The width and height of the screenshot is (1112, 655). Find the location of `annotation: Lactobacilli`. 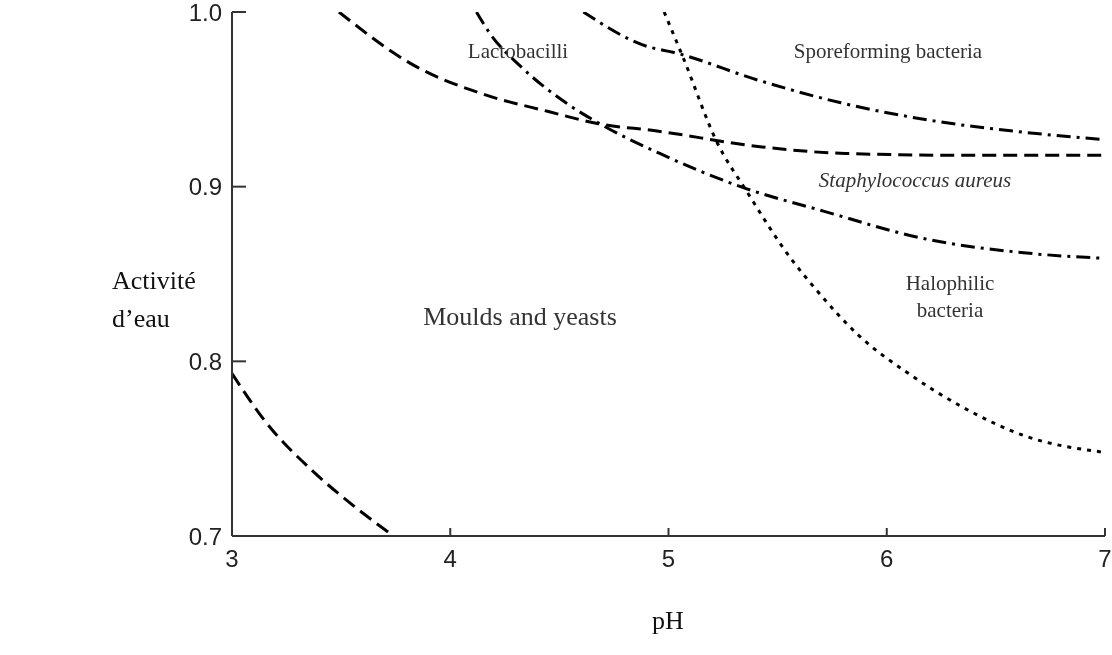

annotation: Lactobacilli is located at coordinates (518, 51).